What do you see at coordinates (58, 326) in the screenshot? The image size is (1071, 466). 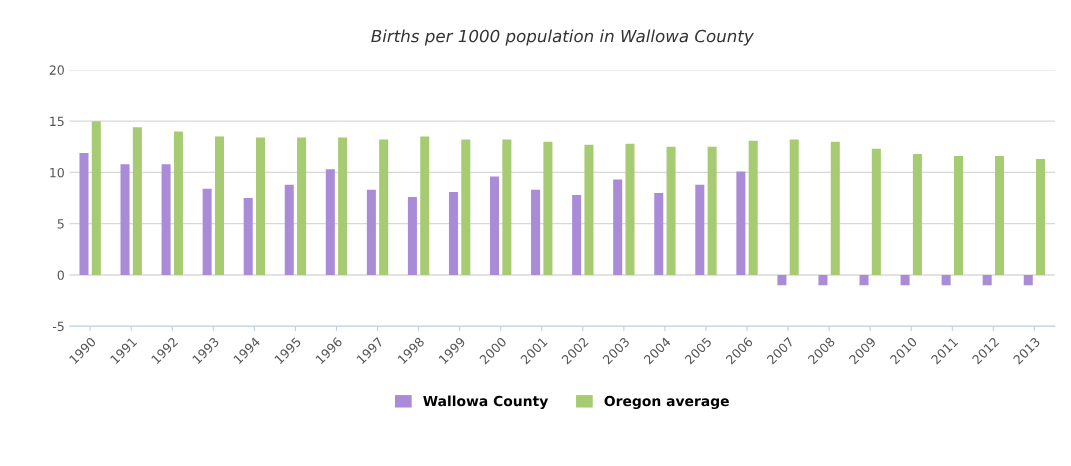 I see `y-tick-label: -5` at bounding box center [58, 326].